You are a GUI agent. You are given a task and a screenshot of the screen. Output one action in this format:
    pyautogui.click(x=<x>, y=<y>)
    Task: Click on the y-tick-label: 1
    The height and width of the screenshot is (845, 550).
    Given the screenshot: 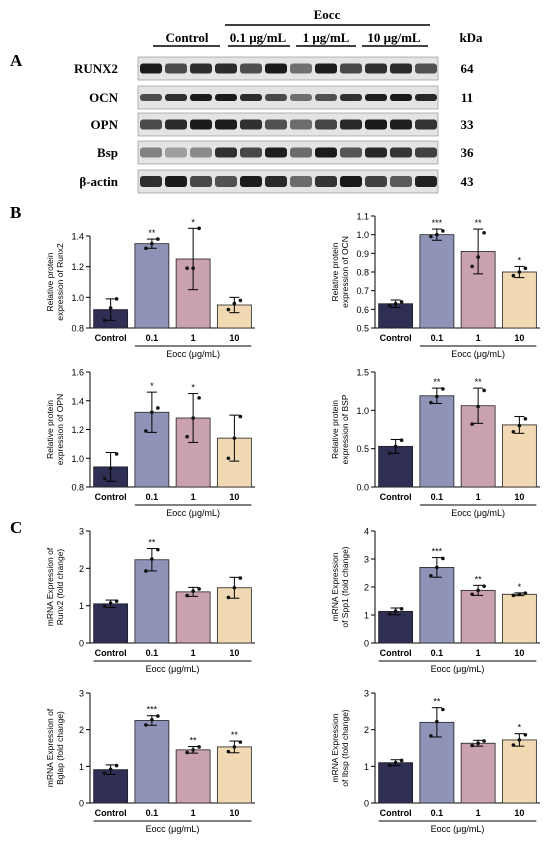 What is the action you would take?
    pyautogui.click(x=366, y=616)
    